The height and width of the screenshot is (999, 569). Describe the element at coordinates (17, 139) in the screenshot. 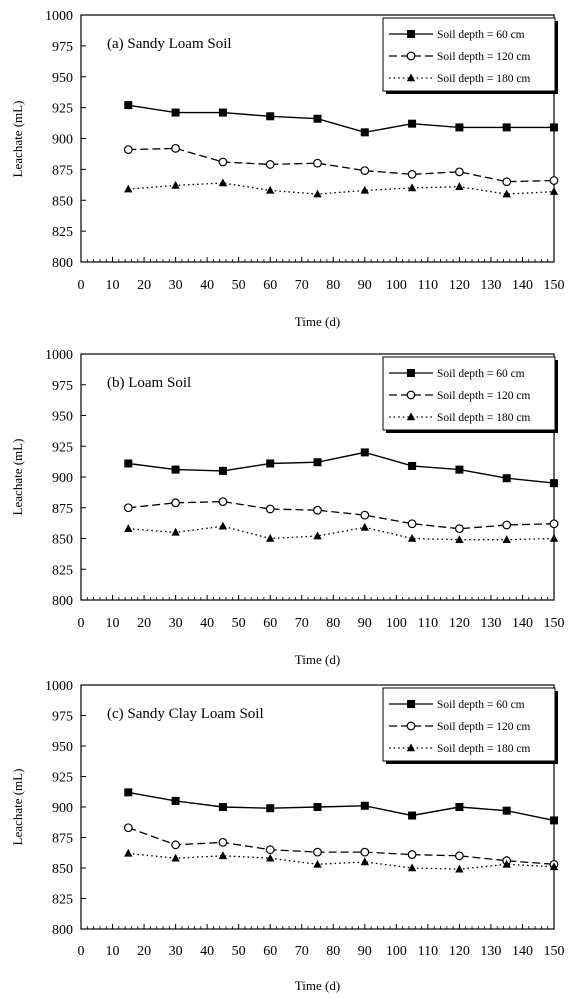

I see `y-axis-title: Leachate (mL)` at that location.